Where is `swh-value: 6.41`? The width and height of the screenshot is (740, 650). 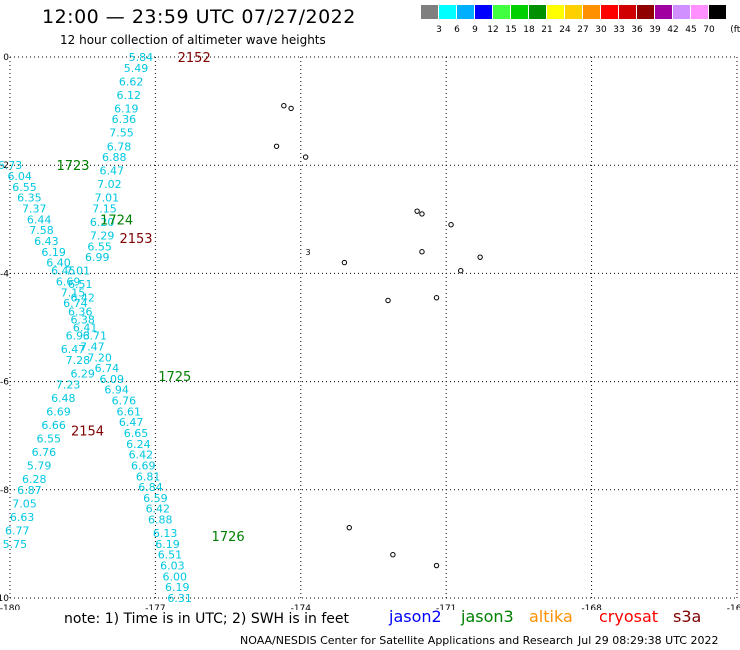
swh-value: 6.41 is located at coordinates (85, 328).